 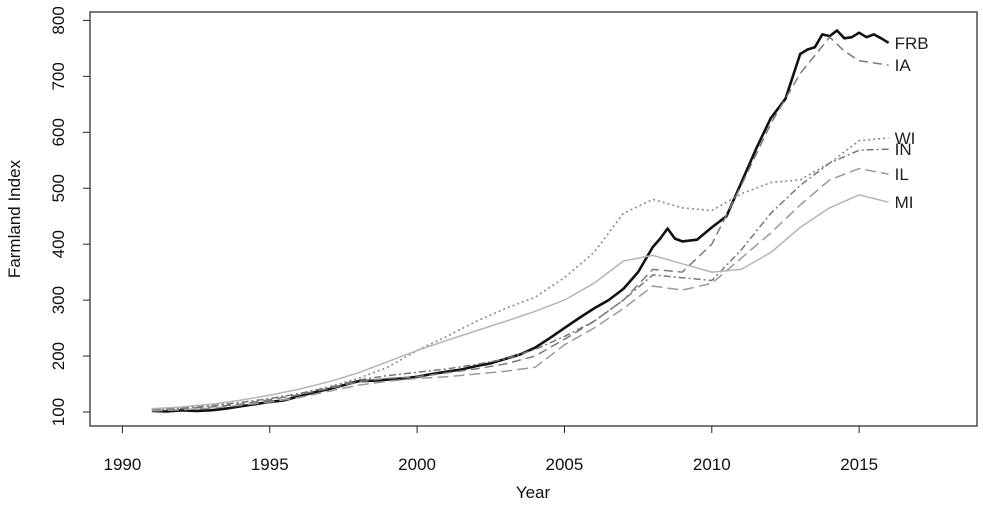 I want to click on series-label-frb: FRB, so click(x=912, y=43).